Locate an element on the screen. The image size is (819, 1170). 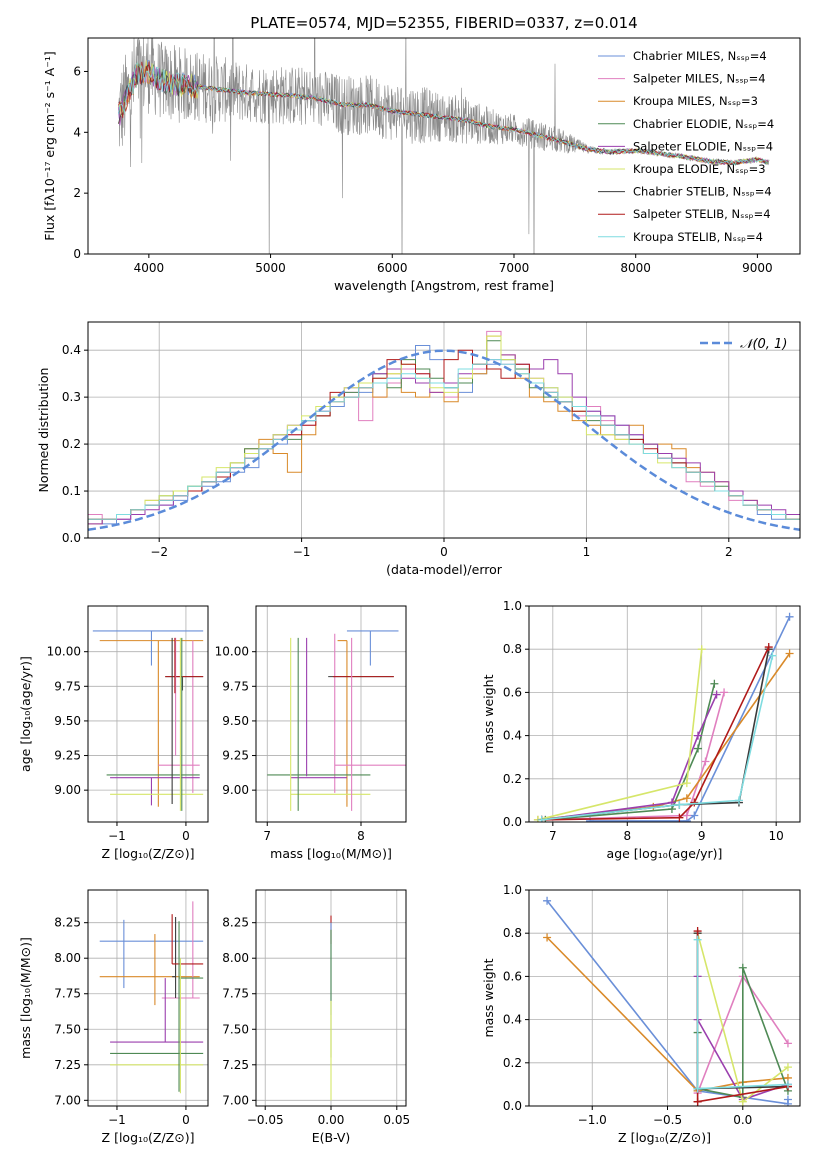
x-tick-label: 10 is located at coordinates (776, 836).